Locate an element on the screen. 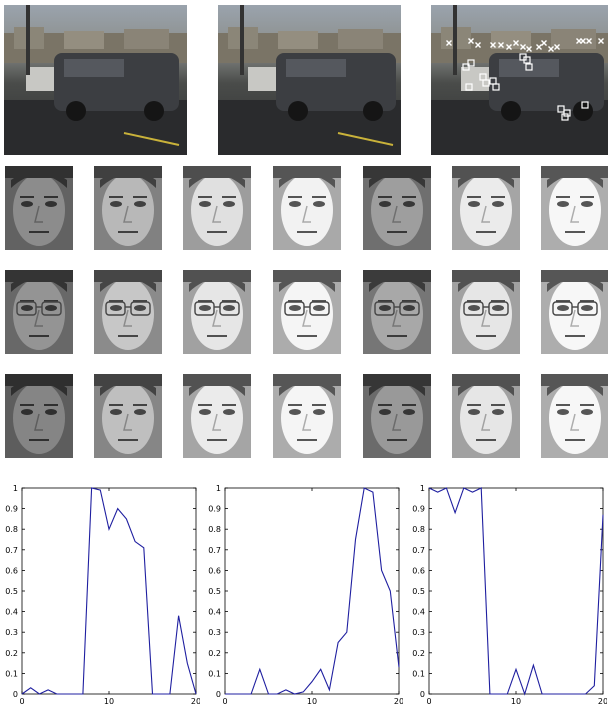 The width and height of the screenshot is (608, 710). response-chart-1: 0 0.1 0.2 0.3 0.4 0.5 0.6 0.7 0.8 0.9 1 0 10 20 is located at coordinates (100, 593).